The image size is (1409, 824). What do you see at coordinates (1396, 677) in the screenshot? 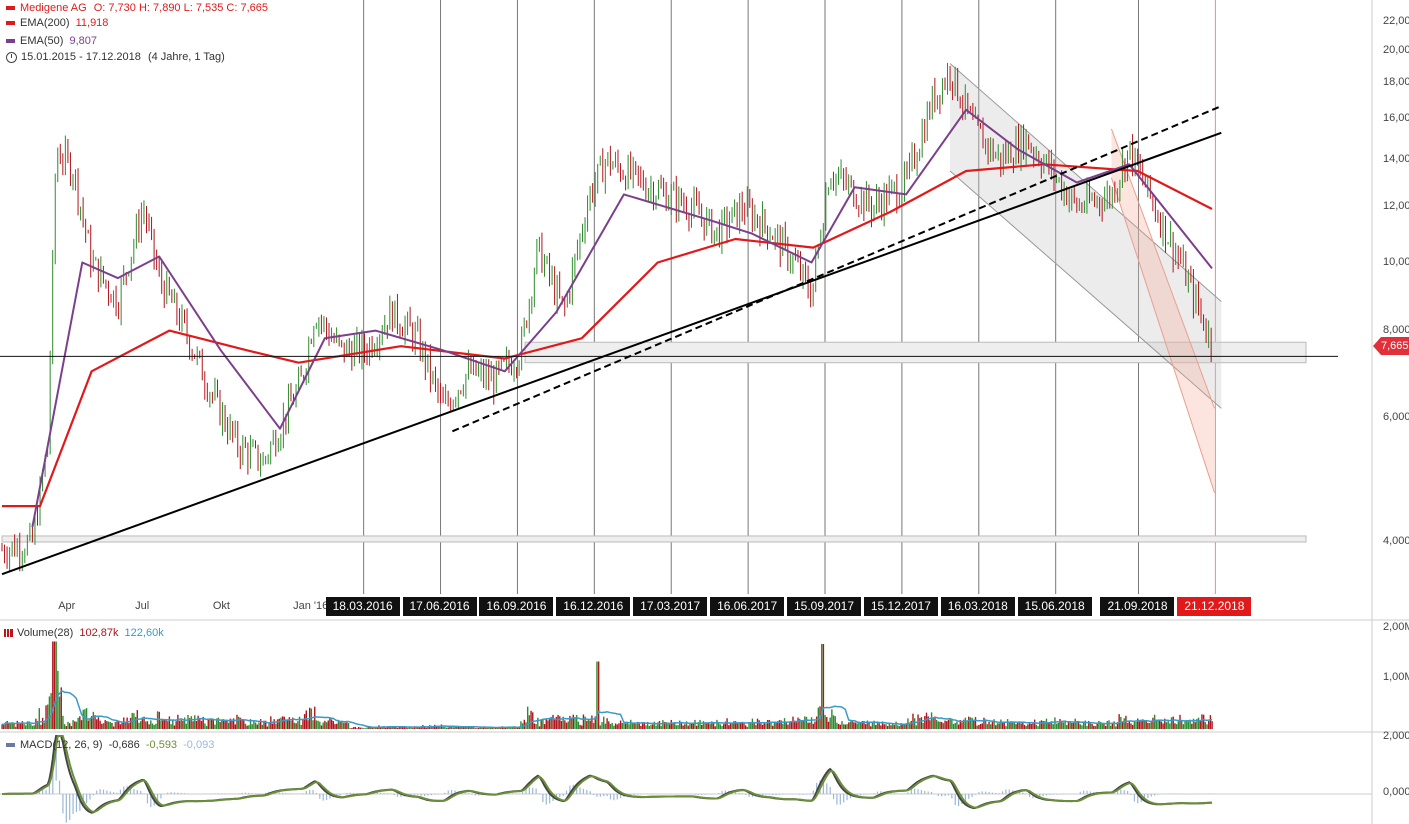
I see `volume-axis-label-mid: 1,00M` at bounding box center [1396, 677].